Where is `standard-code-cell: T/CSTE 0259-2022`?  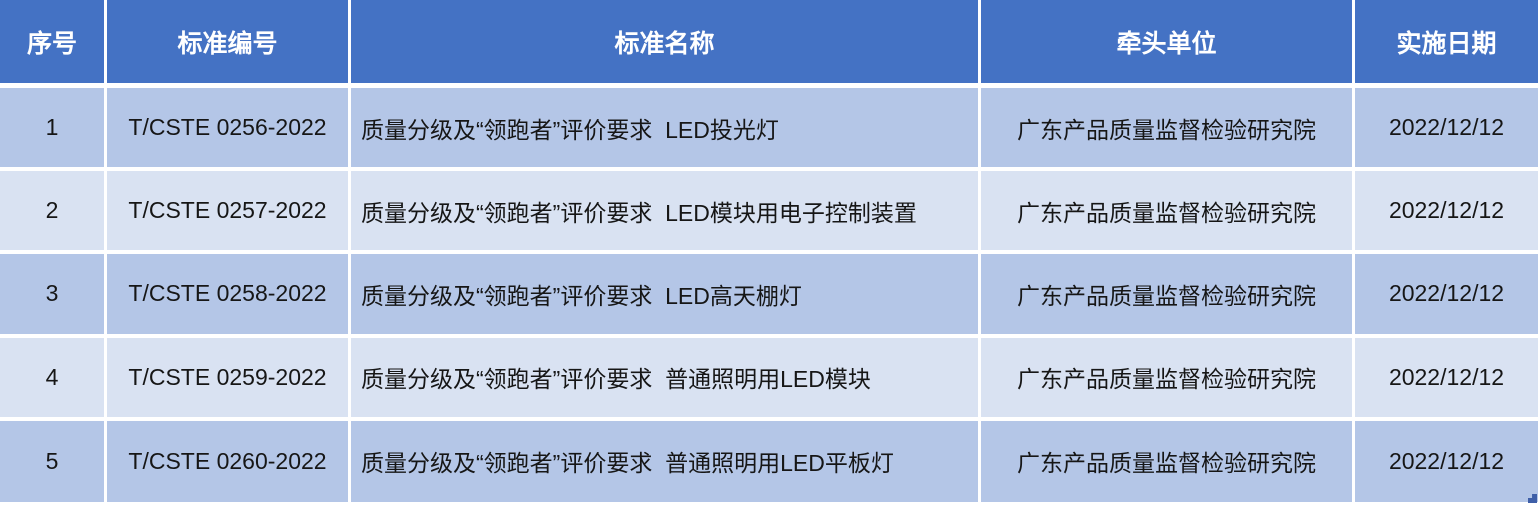 standard-code-cell: T/CSTE 0259-2022 is located at coordinates (229, 379).